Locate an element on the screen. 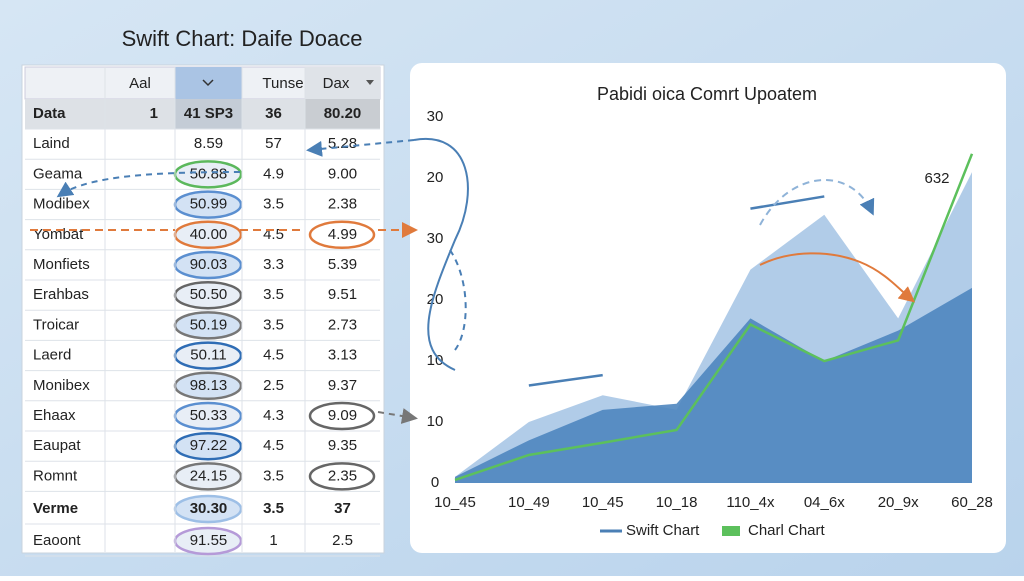 Image resolution: width=1024 pixels, height=581 pixels. annotation: 632 is located at coordinates (936, 178).